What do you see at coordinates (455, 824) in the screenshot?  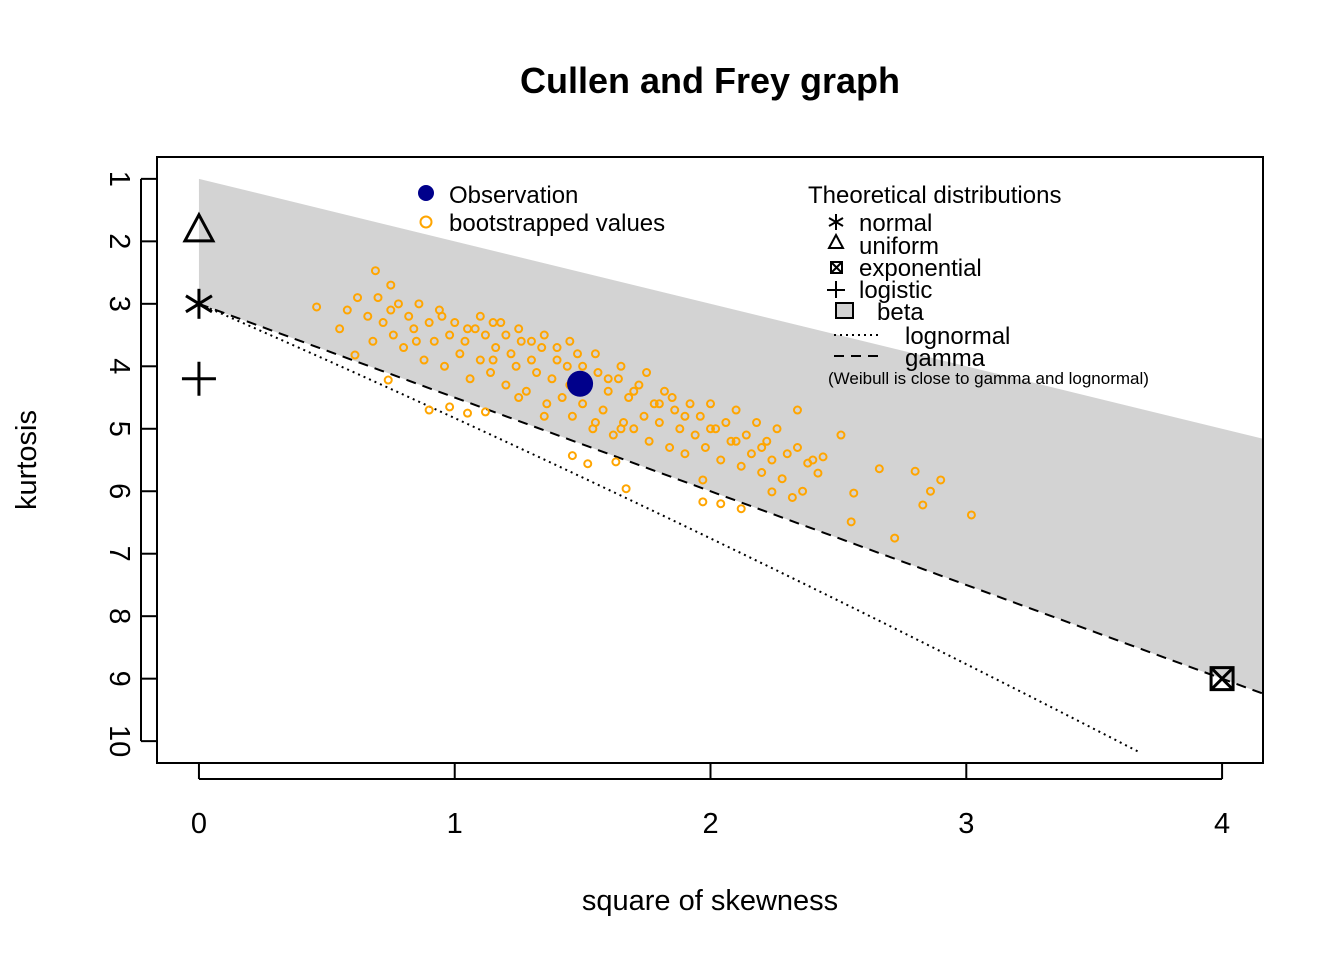 I see `x-tick-label: 1` at bounding box center [455, 824].